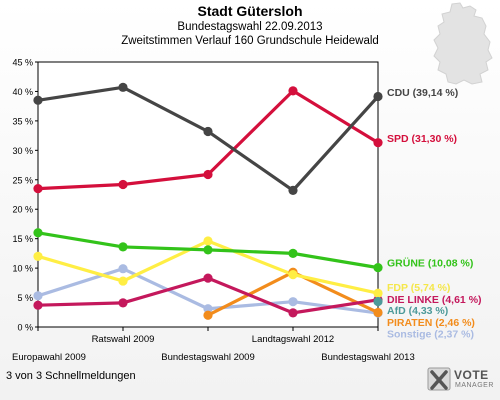  Describe the element at coordinates (22, 269) in the screenshot. I see `y-tick-label: 10 %` at that location.